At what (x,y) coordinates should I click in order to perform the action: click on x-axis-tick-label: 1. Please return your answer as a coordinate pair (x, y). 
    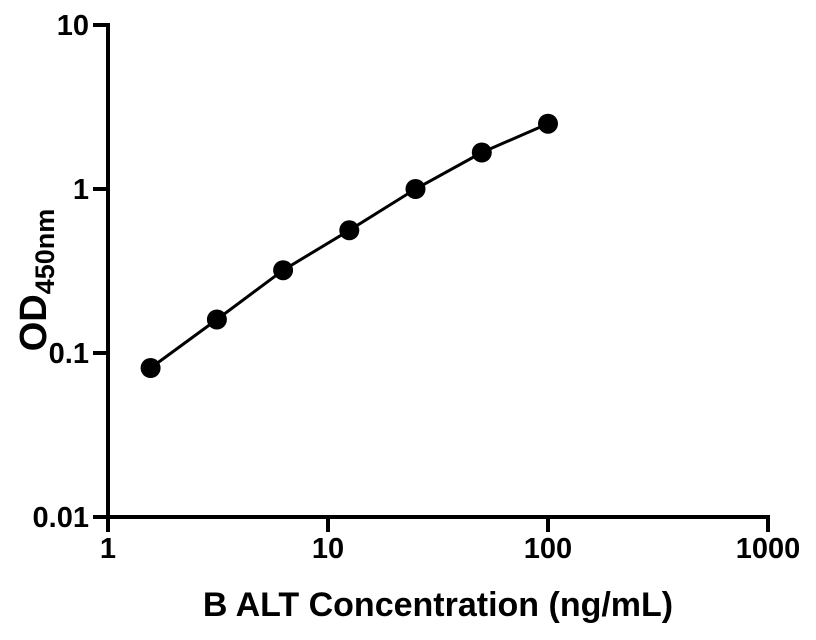
    Looking at the image, I should click on (108, 549).